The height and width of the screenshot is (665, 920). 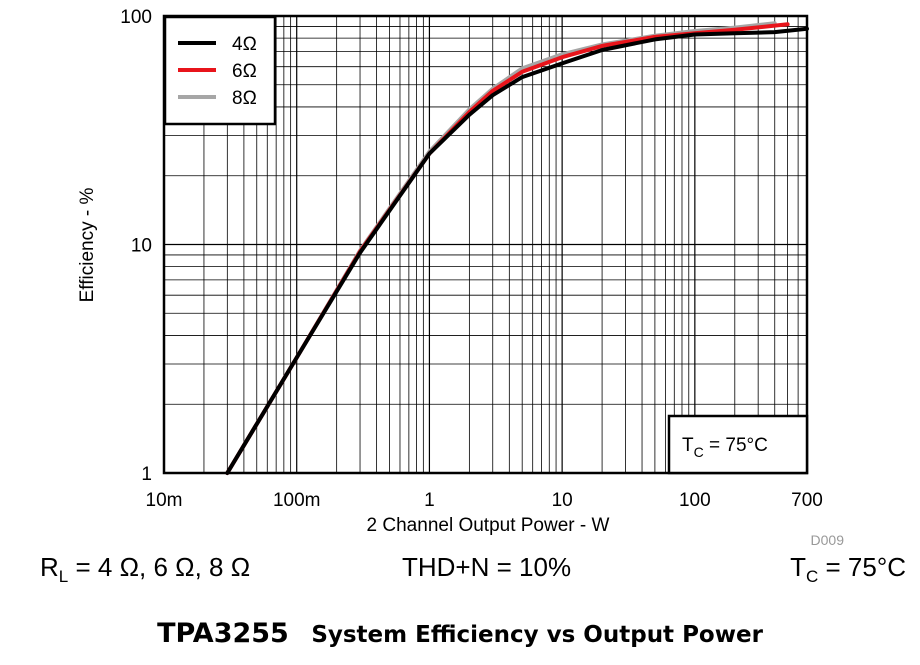 I want to click on legend-label: 4Ω, so click(x=244, y=44).